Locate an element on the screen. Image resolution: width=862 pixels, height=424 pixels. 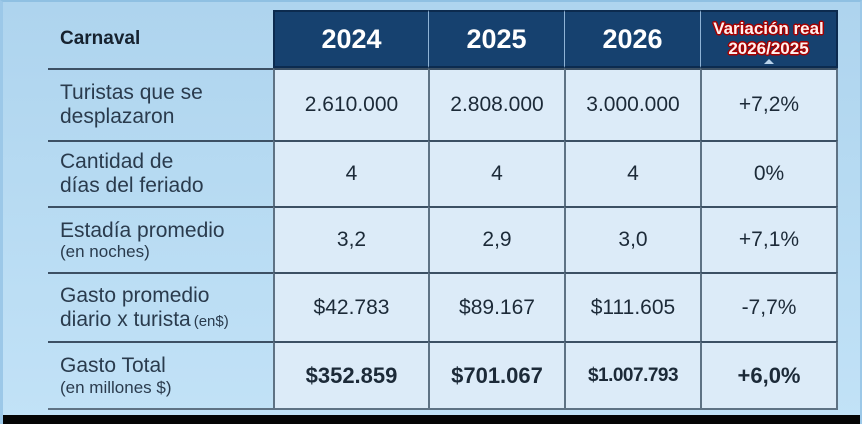
row-label-gasto-promedio: Gasto promedio diario x turista (en$) is located at coordinates (160, 306).